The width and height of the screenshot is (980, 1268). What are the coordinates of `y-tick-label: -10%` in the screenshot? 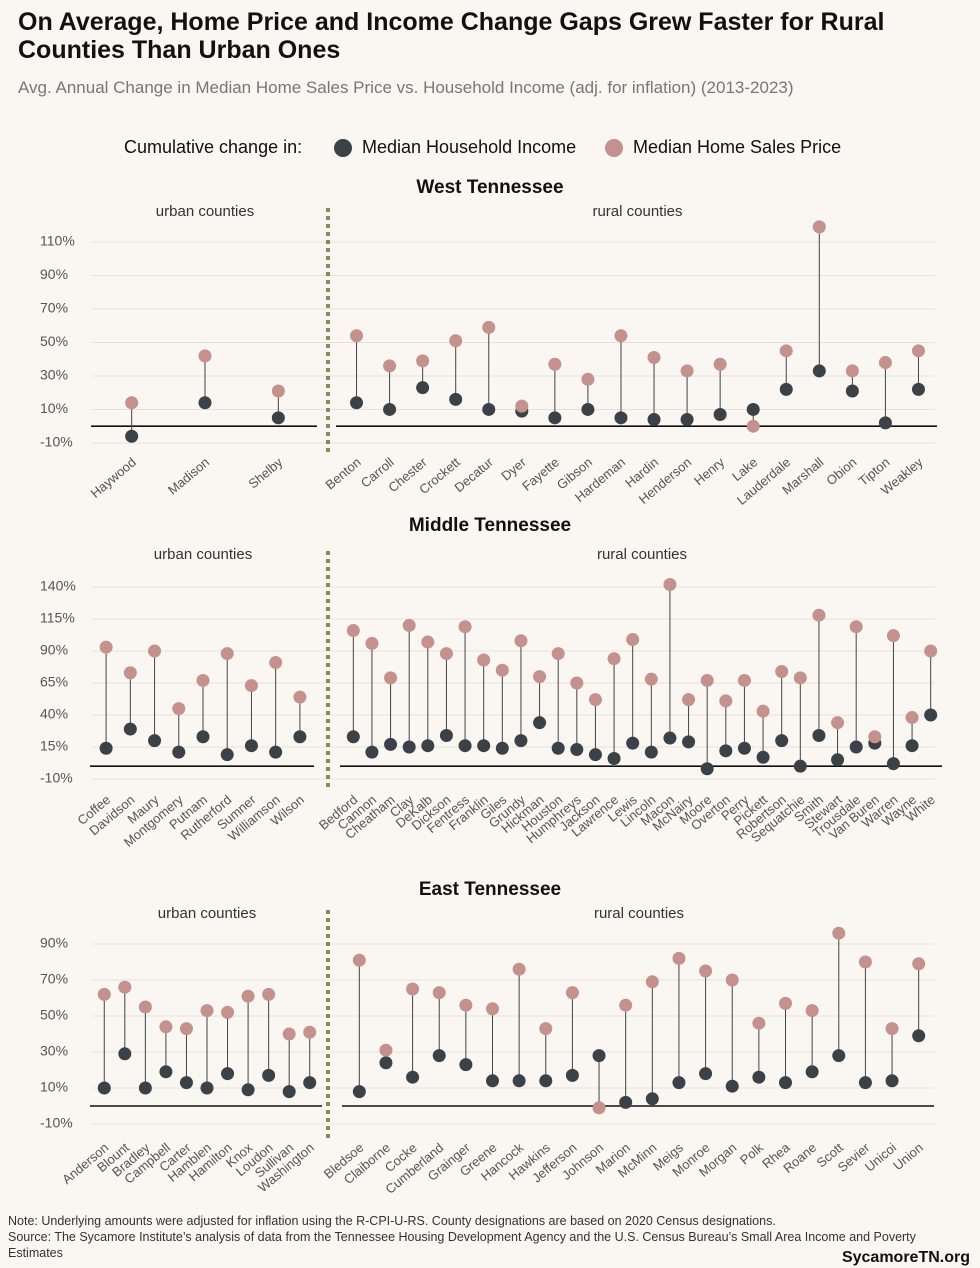 It's located at (56, 778).